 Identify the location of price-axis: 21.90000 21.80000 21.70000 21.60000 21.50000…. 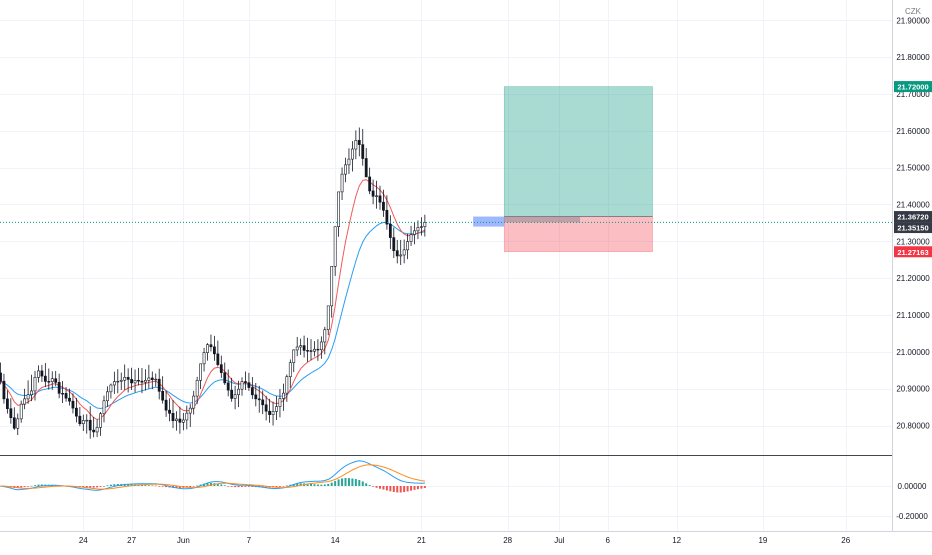
(913, 223).